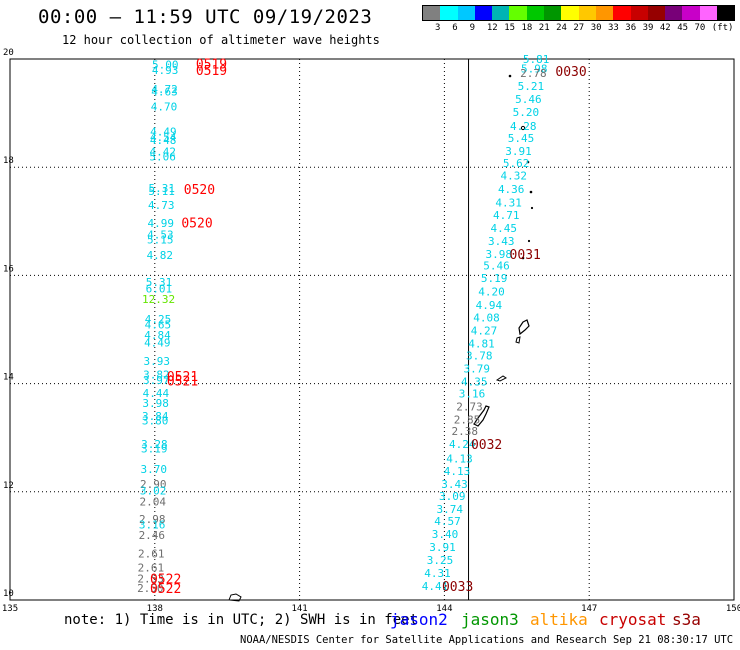 The height and width of the screenshot is (650, 740). I want to click on wave-height-label: 4.45, so click(503, 228).